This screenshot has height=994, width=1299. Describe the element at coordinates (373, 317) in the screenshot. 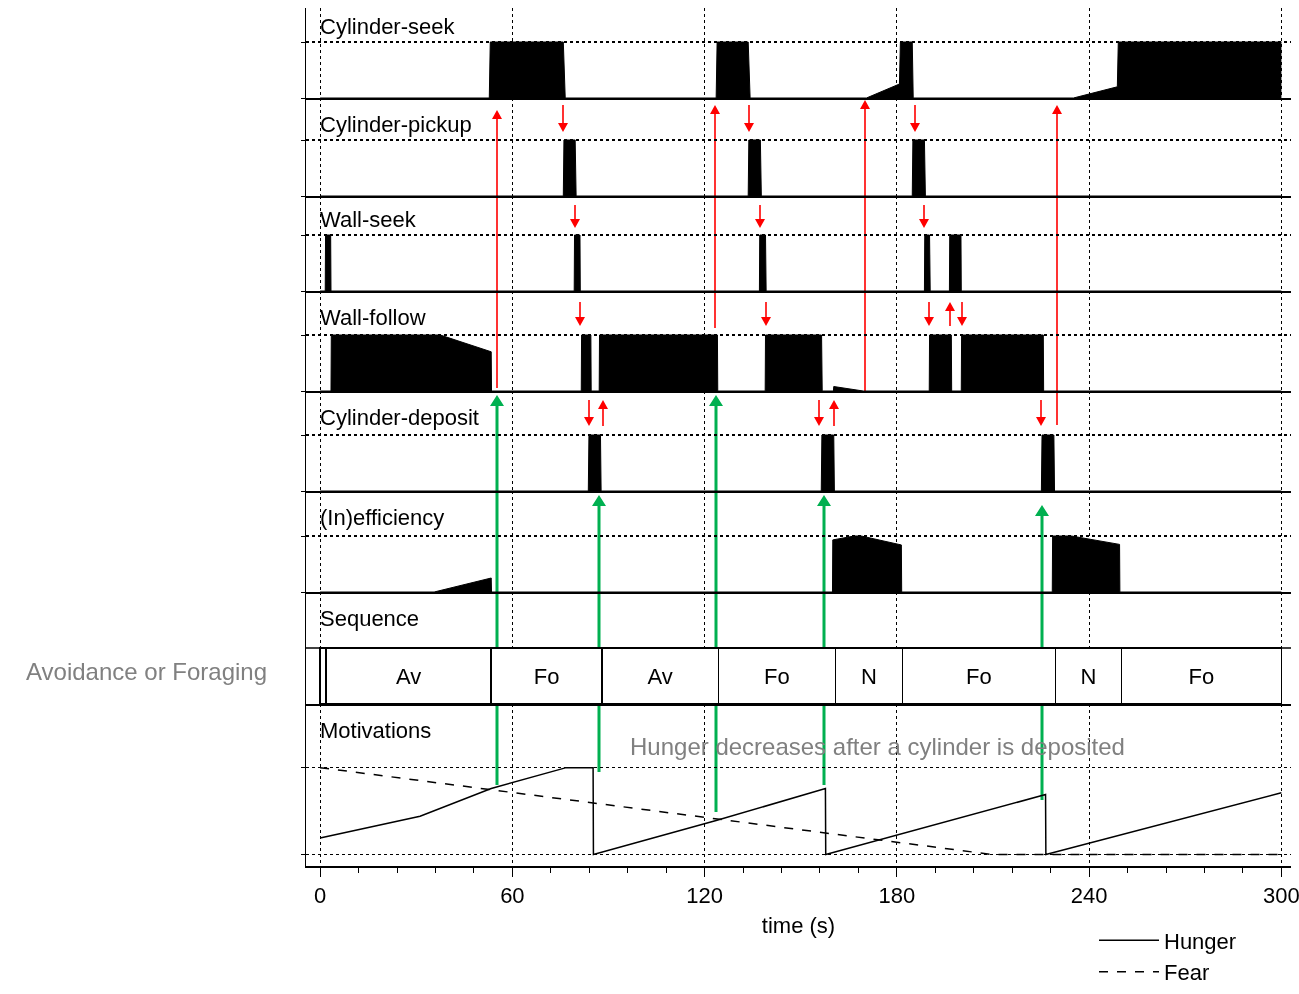

I see `chart-title: Wall-follow` at that location.